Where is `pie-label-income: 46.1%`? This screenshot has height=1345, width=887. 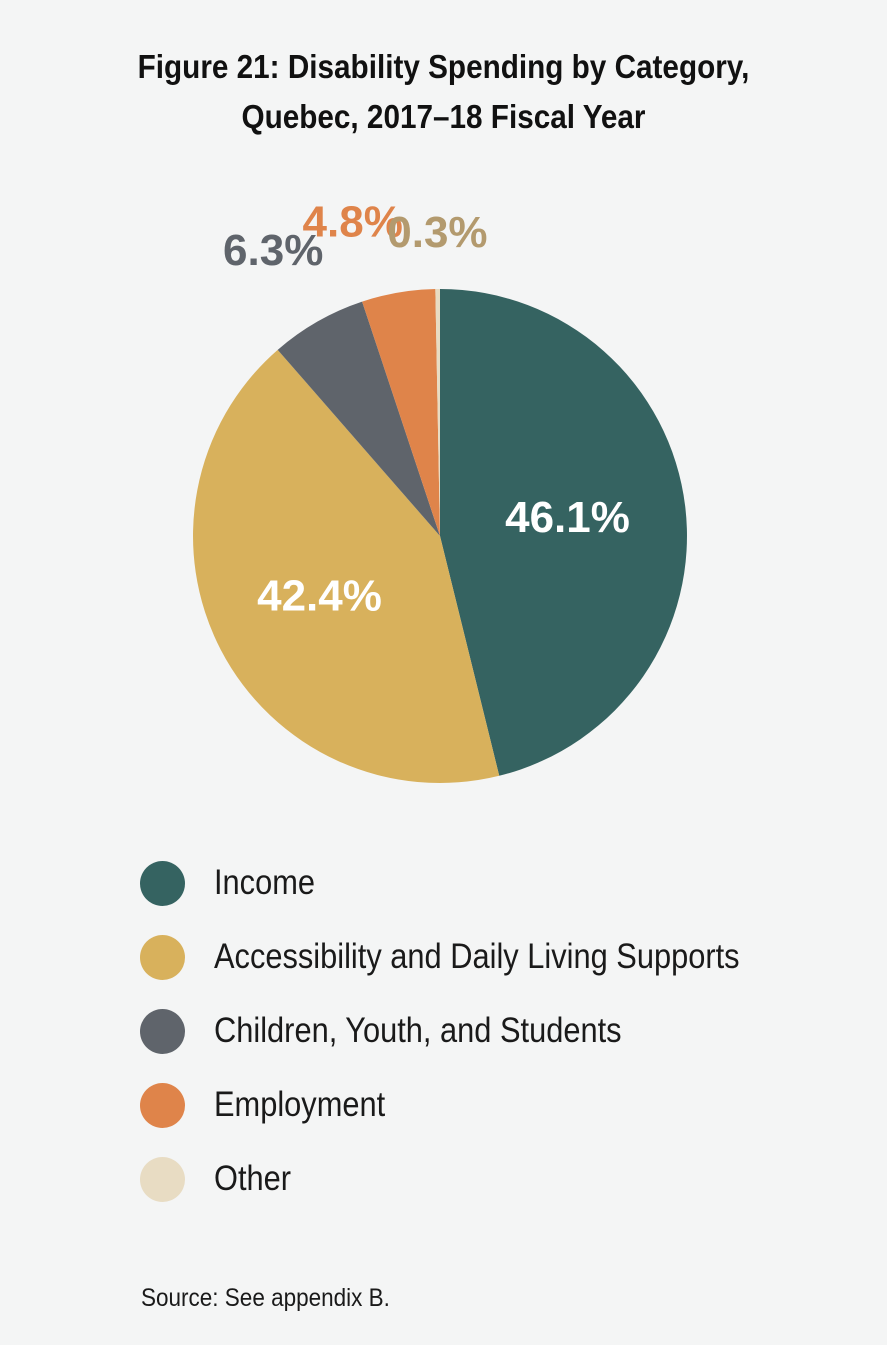
pie-label-income: 46.1% is located at coordinates (567, 517).